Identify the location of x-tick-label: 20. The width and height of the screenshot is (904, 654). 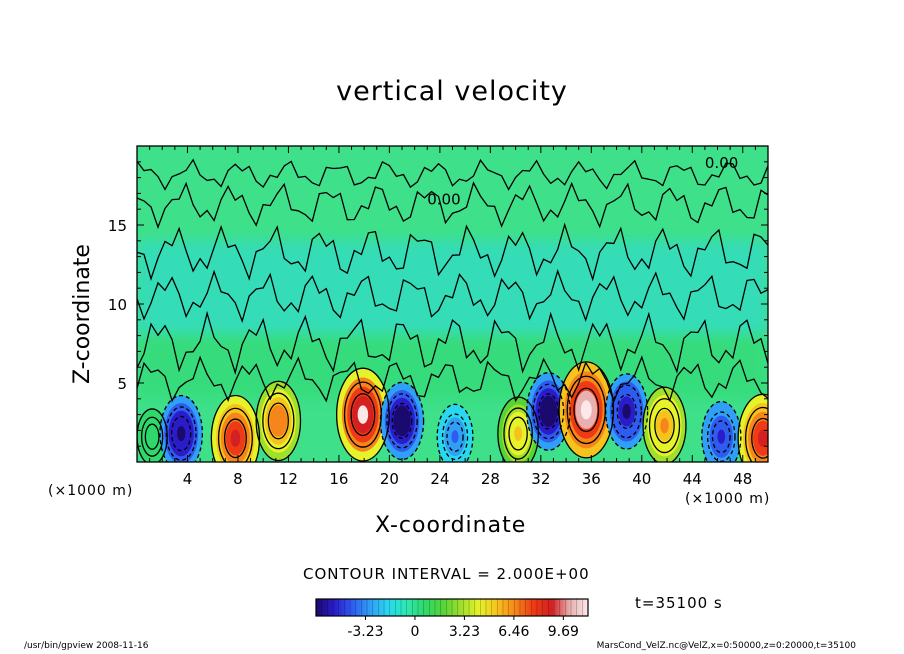
(389, 479).